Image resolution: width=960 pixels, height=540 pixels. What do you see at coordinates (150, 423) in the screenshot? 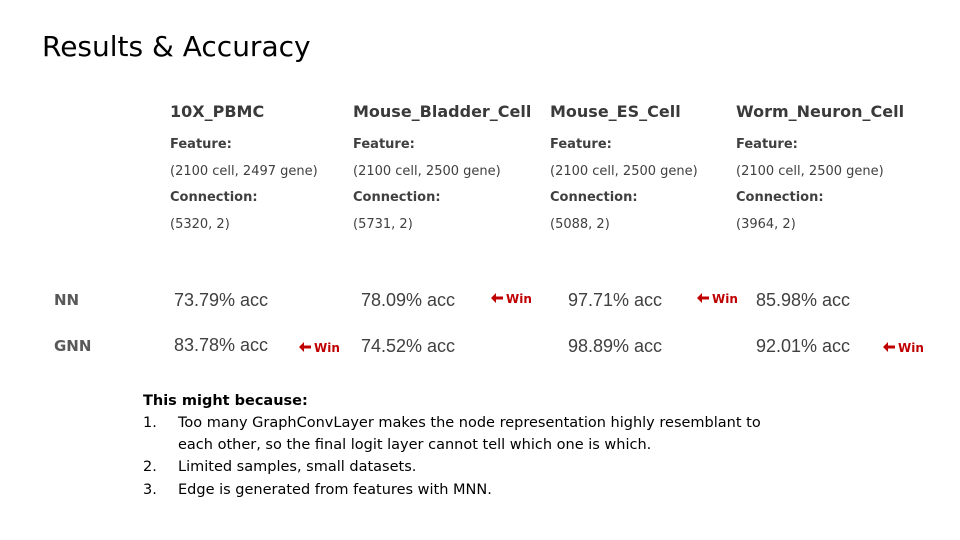
I see `reason-number: 1.` at bounding box center [150, 423].